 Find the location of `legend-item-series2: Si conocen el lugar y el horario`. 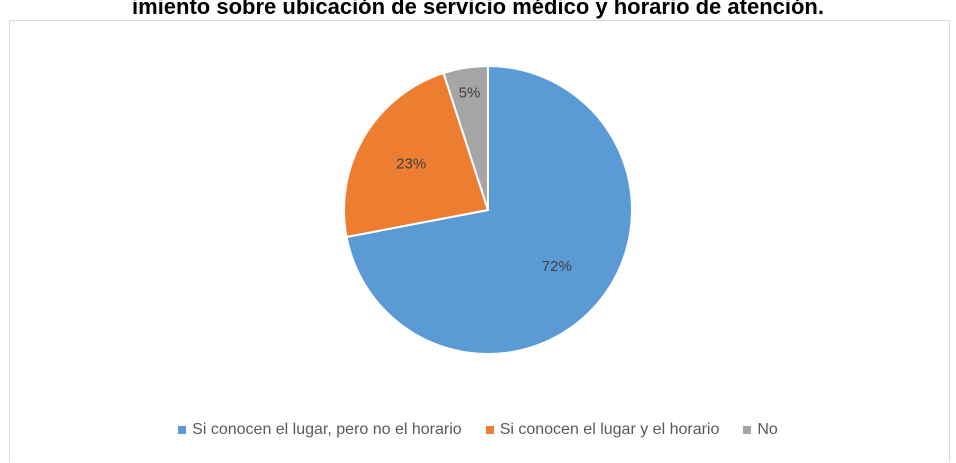

legend-item-series2: Si conocen el lugar y el horario is located at coordinates (602, 430).